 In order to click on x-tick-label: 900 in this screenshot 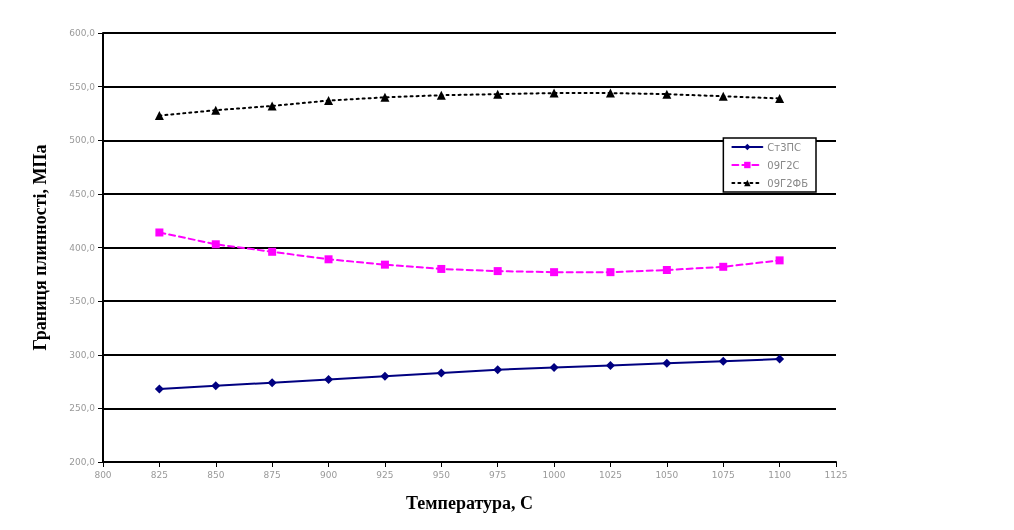, I will do `click(328, 474)`.